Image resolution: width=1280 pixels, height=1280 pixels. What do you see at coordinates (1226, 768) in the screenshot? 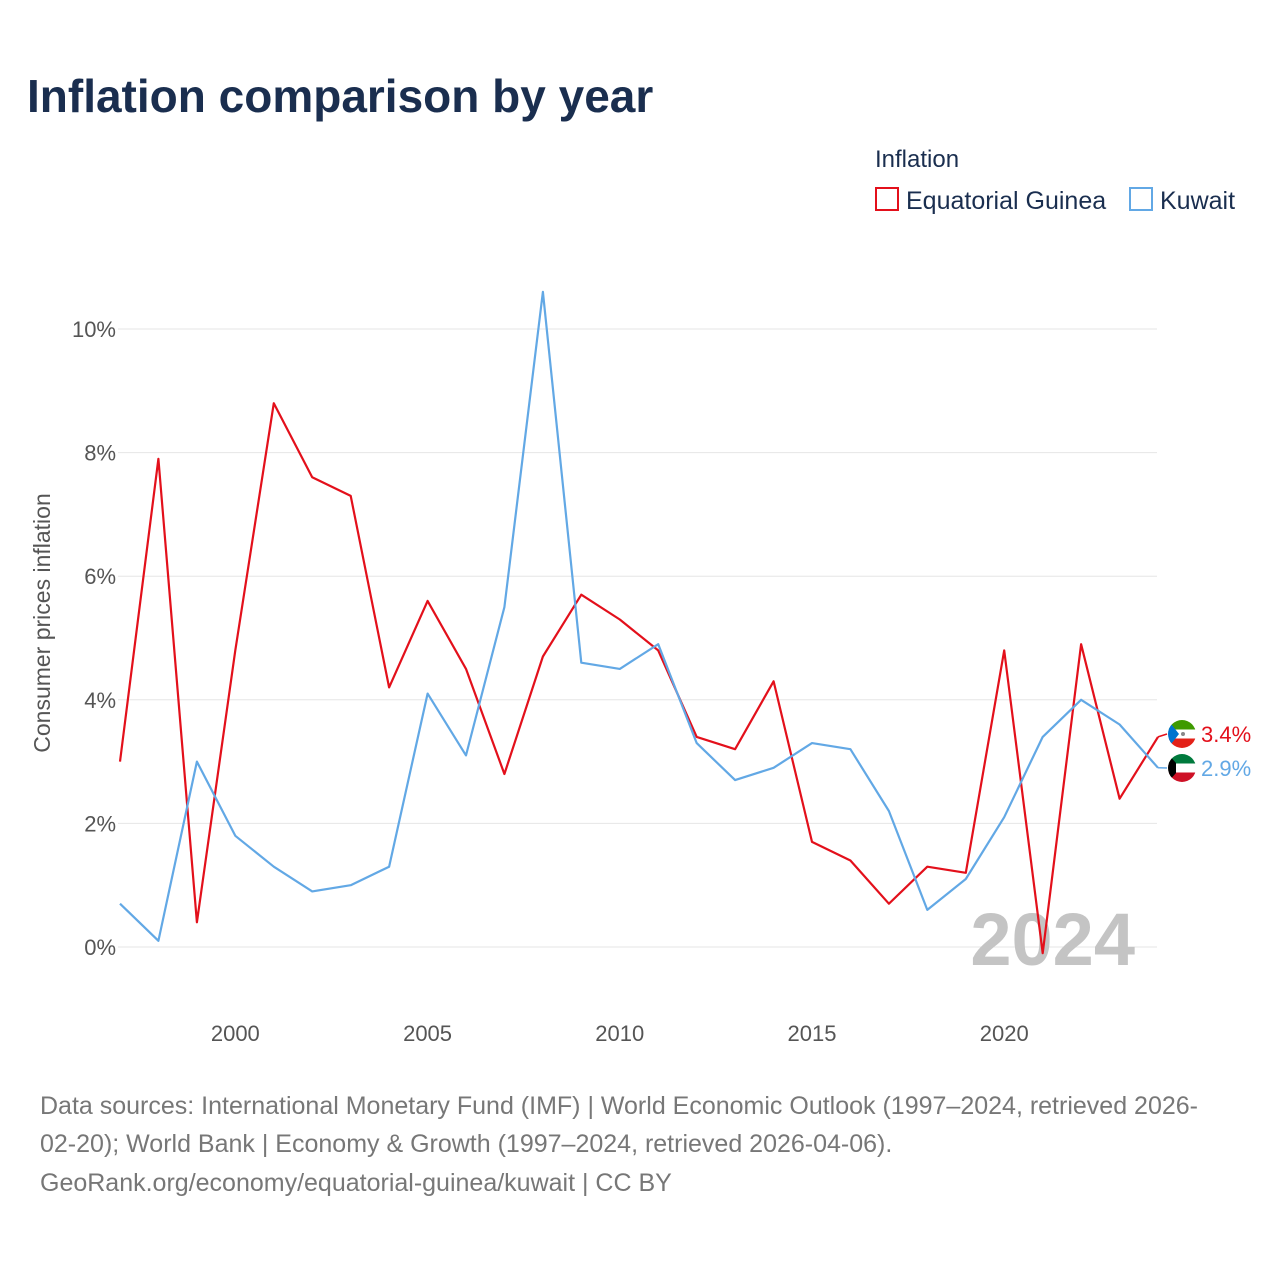
I see `end-label-kuwait: 2.9%` at bounding box center [1226, 768].